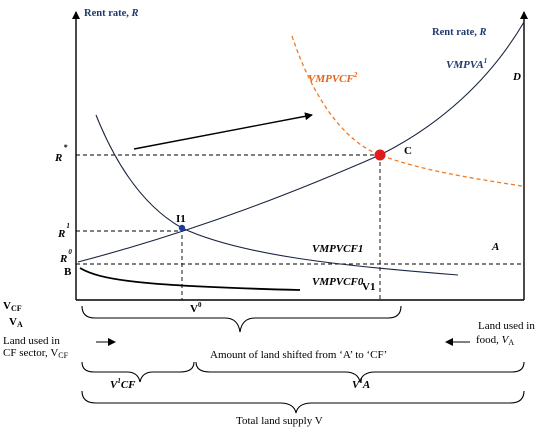 This screenshot has height=433, width=550. Describe the element at coordinates (495, 247) in the screenshot. I see `a-label: A` at that location.